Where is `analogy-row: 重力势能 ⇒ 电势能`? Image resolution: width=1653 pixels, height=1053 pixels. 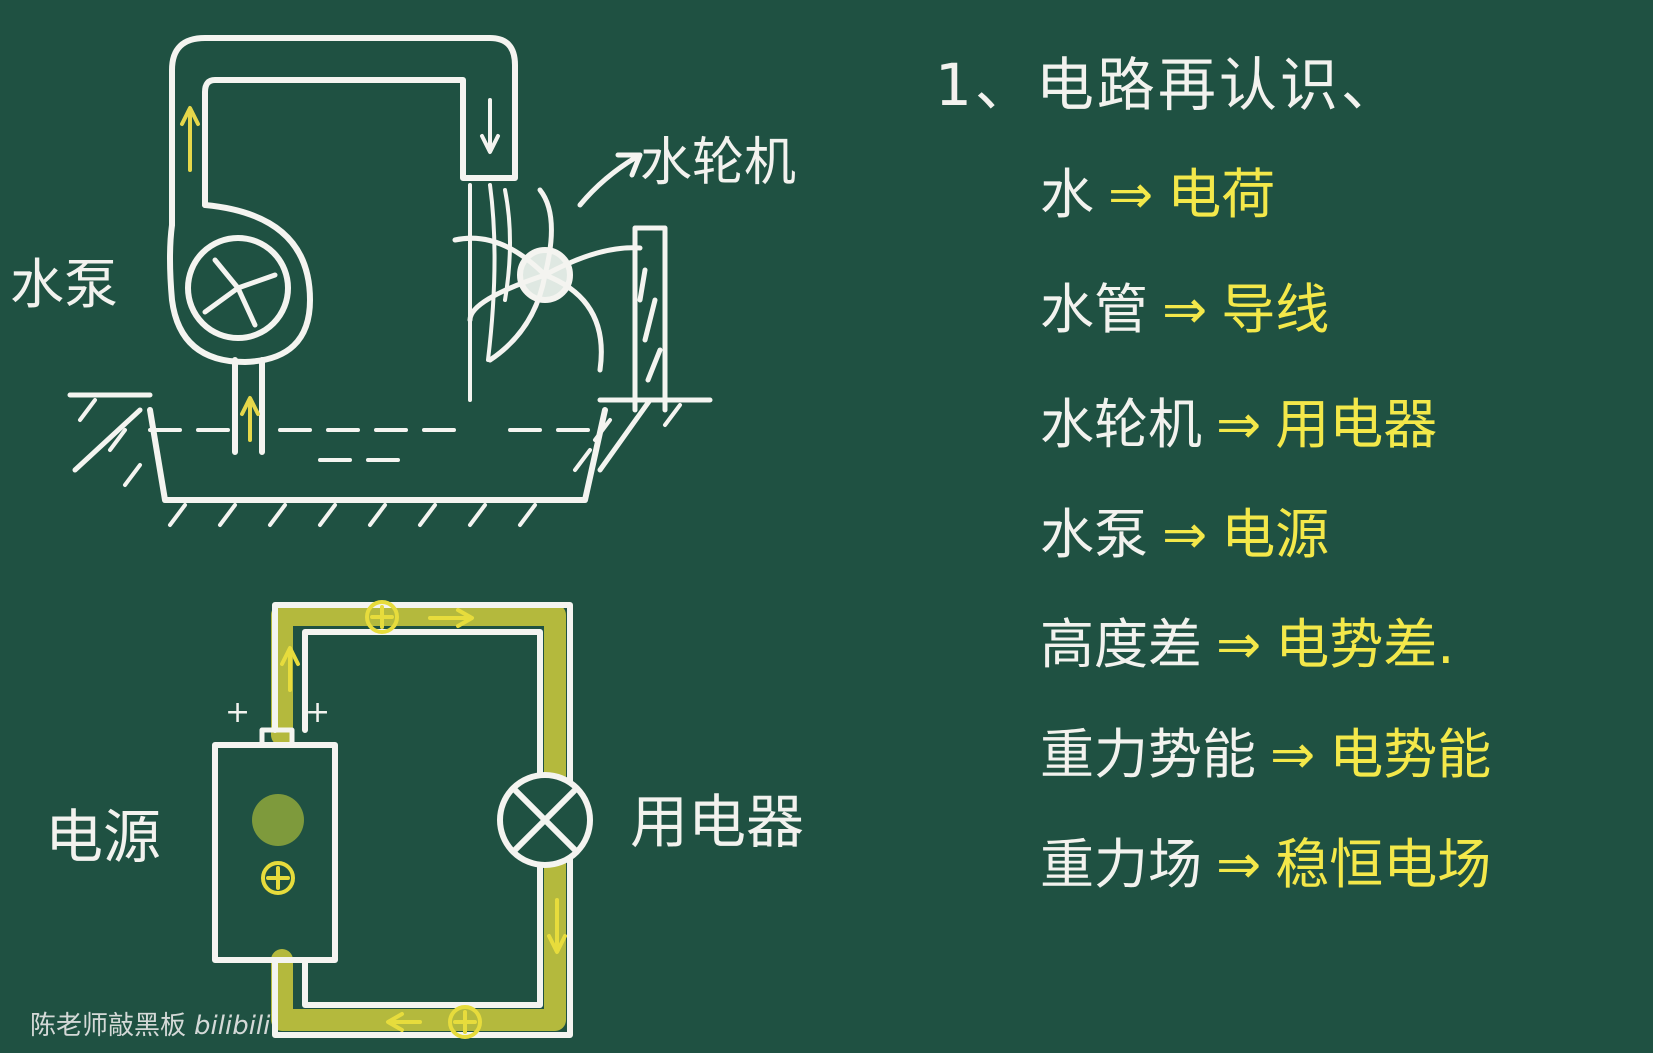 analogy-row: 重力势能 ⇒ 电势能 is located at coordinates (1265, 749).